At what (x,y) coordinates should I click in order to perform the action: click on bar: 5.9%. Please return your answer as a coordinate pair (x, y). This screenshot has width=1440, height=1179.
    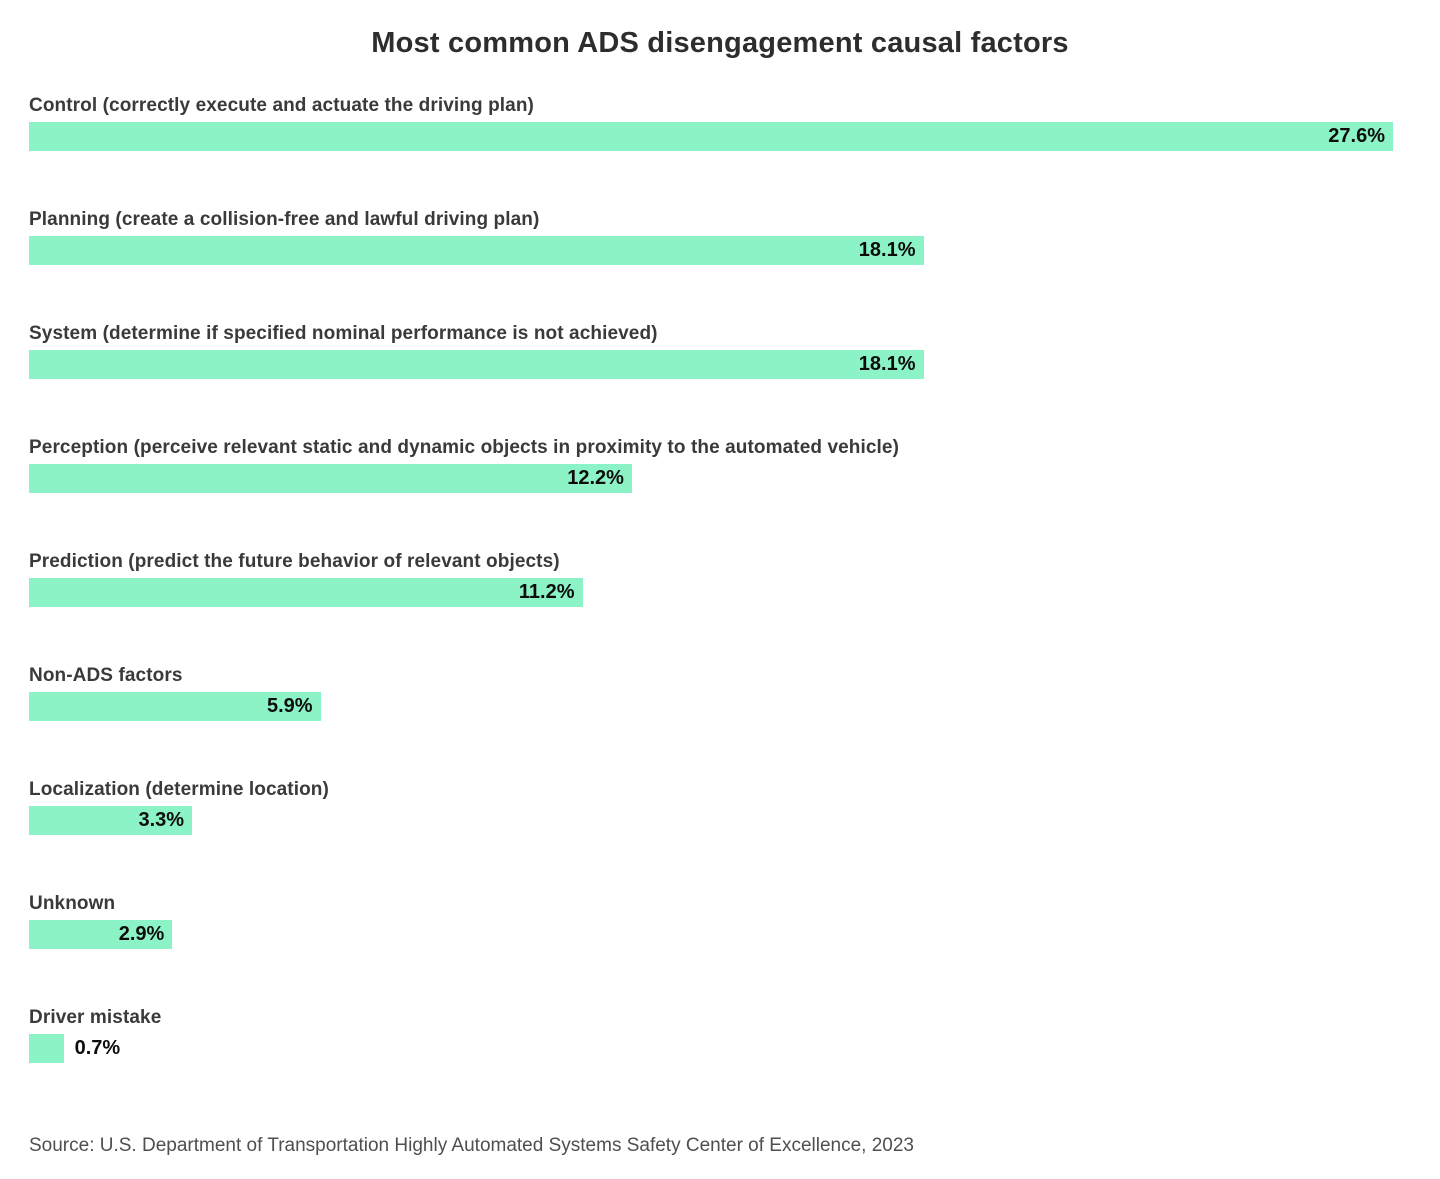
    Looking at the image, I should click on (175, 706).